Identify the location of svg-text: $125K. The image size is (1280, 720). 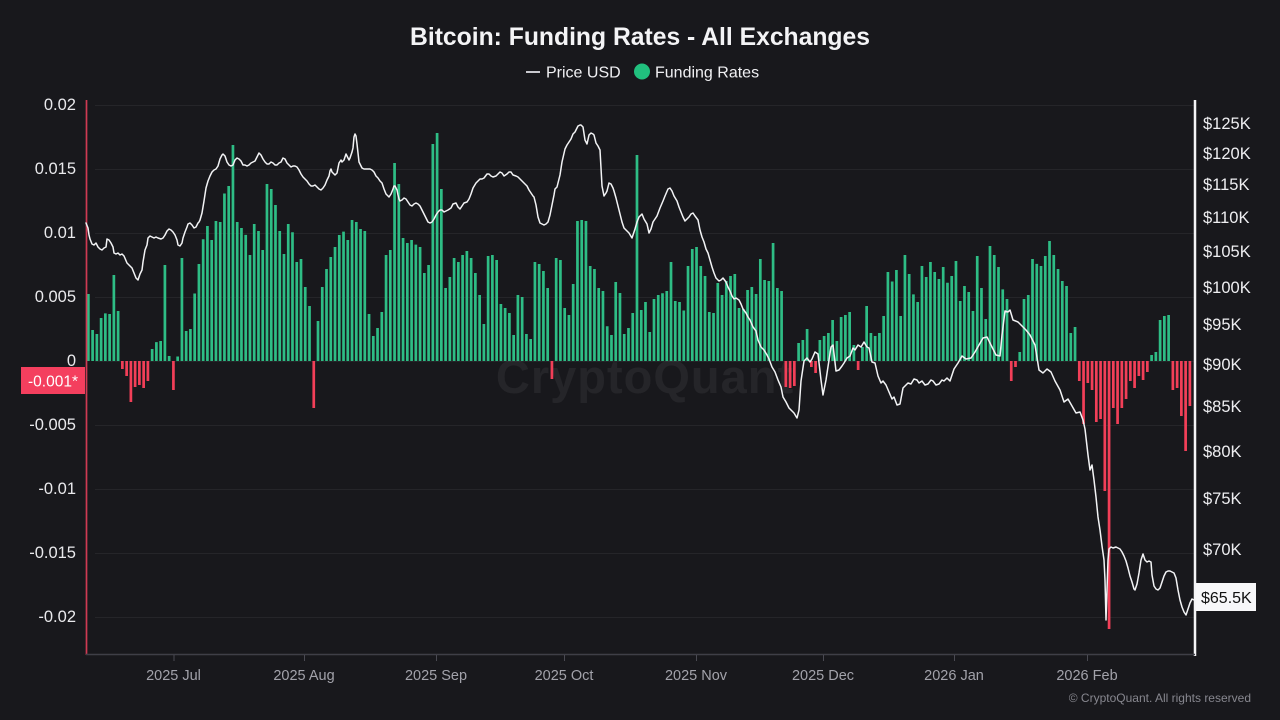
(1227, 124).